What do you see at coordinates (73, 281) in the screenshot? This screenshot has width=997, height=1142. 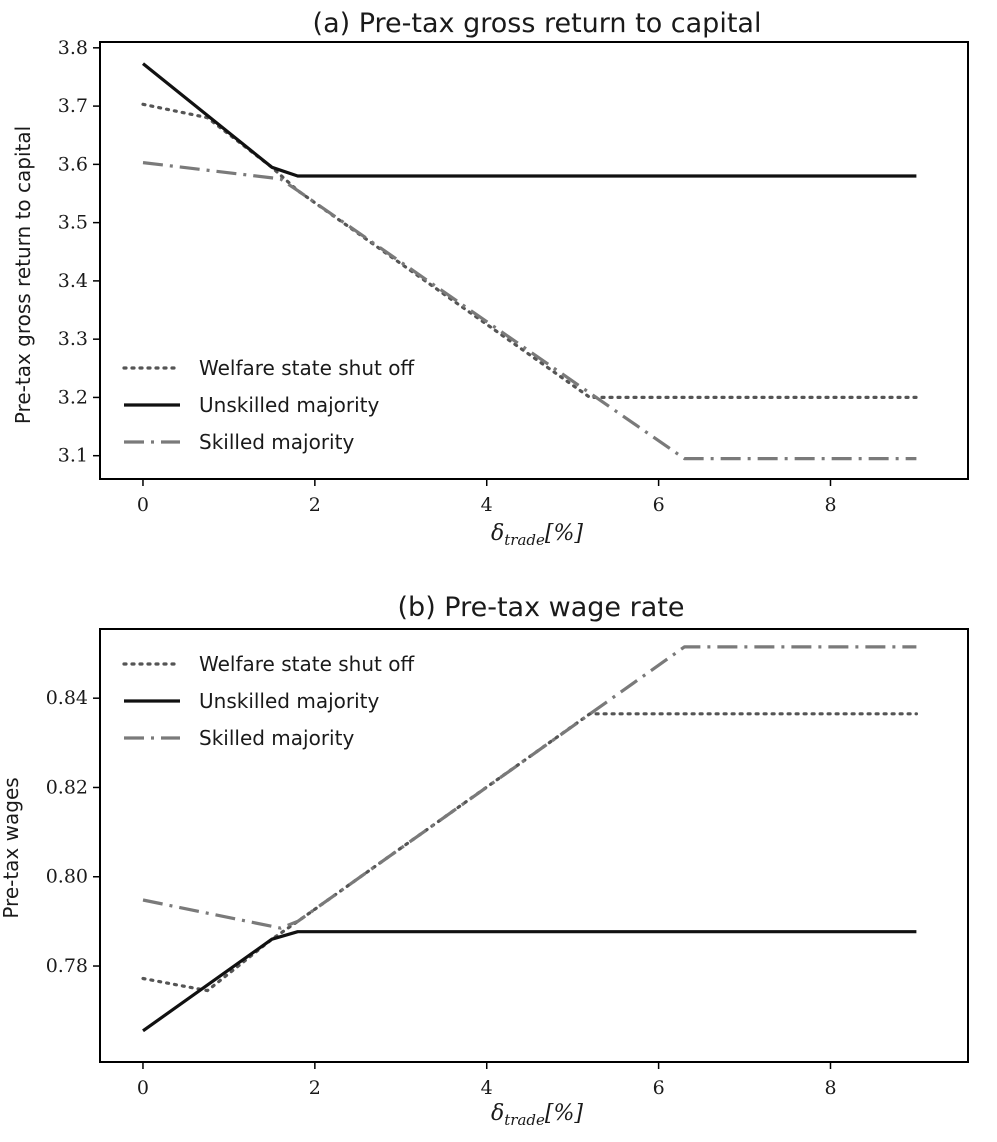 I see `y-tick-label: 3.4` at bounding box center [73, 281].